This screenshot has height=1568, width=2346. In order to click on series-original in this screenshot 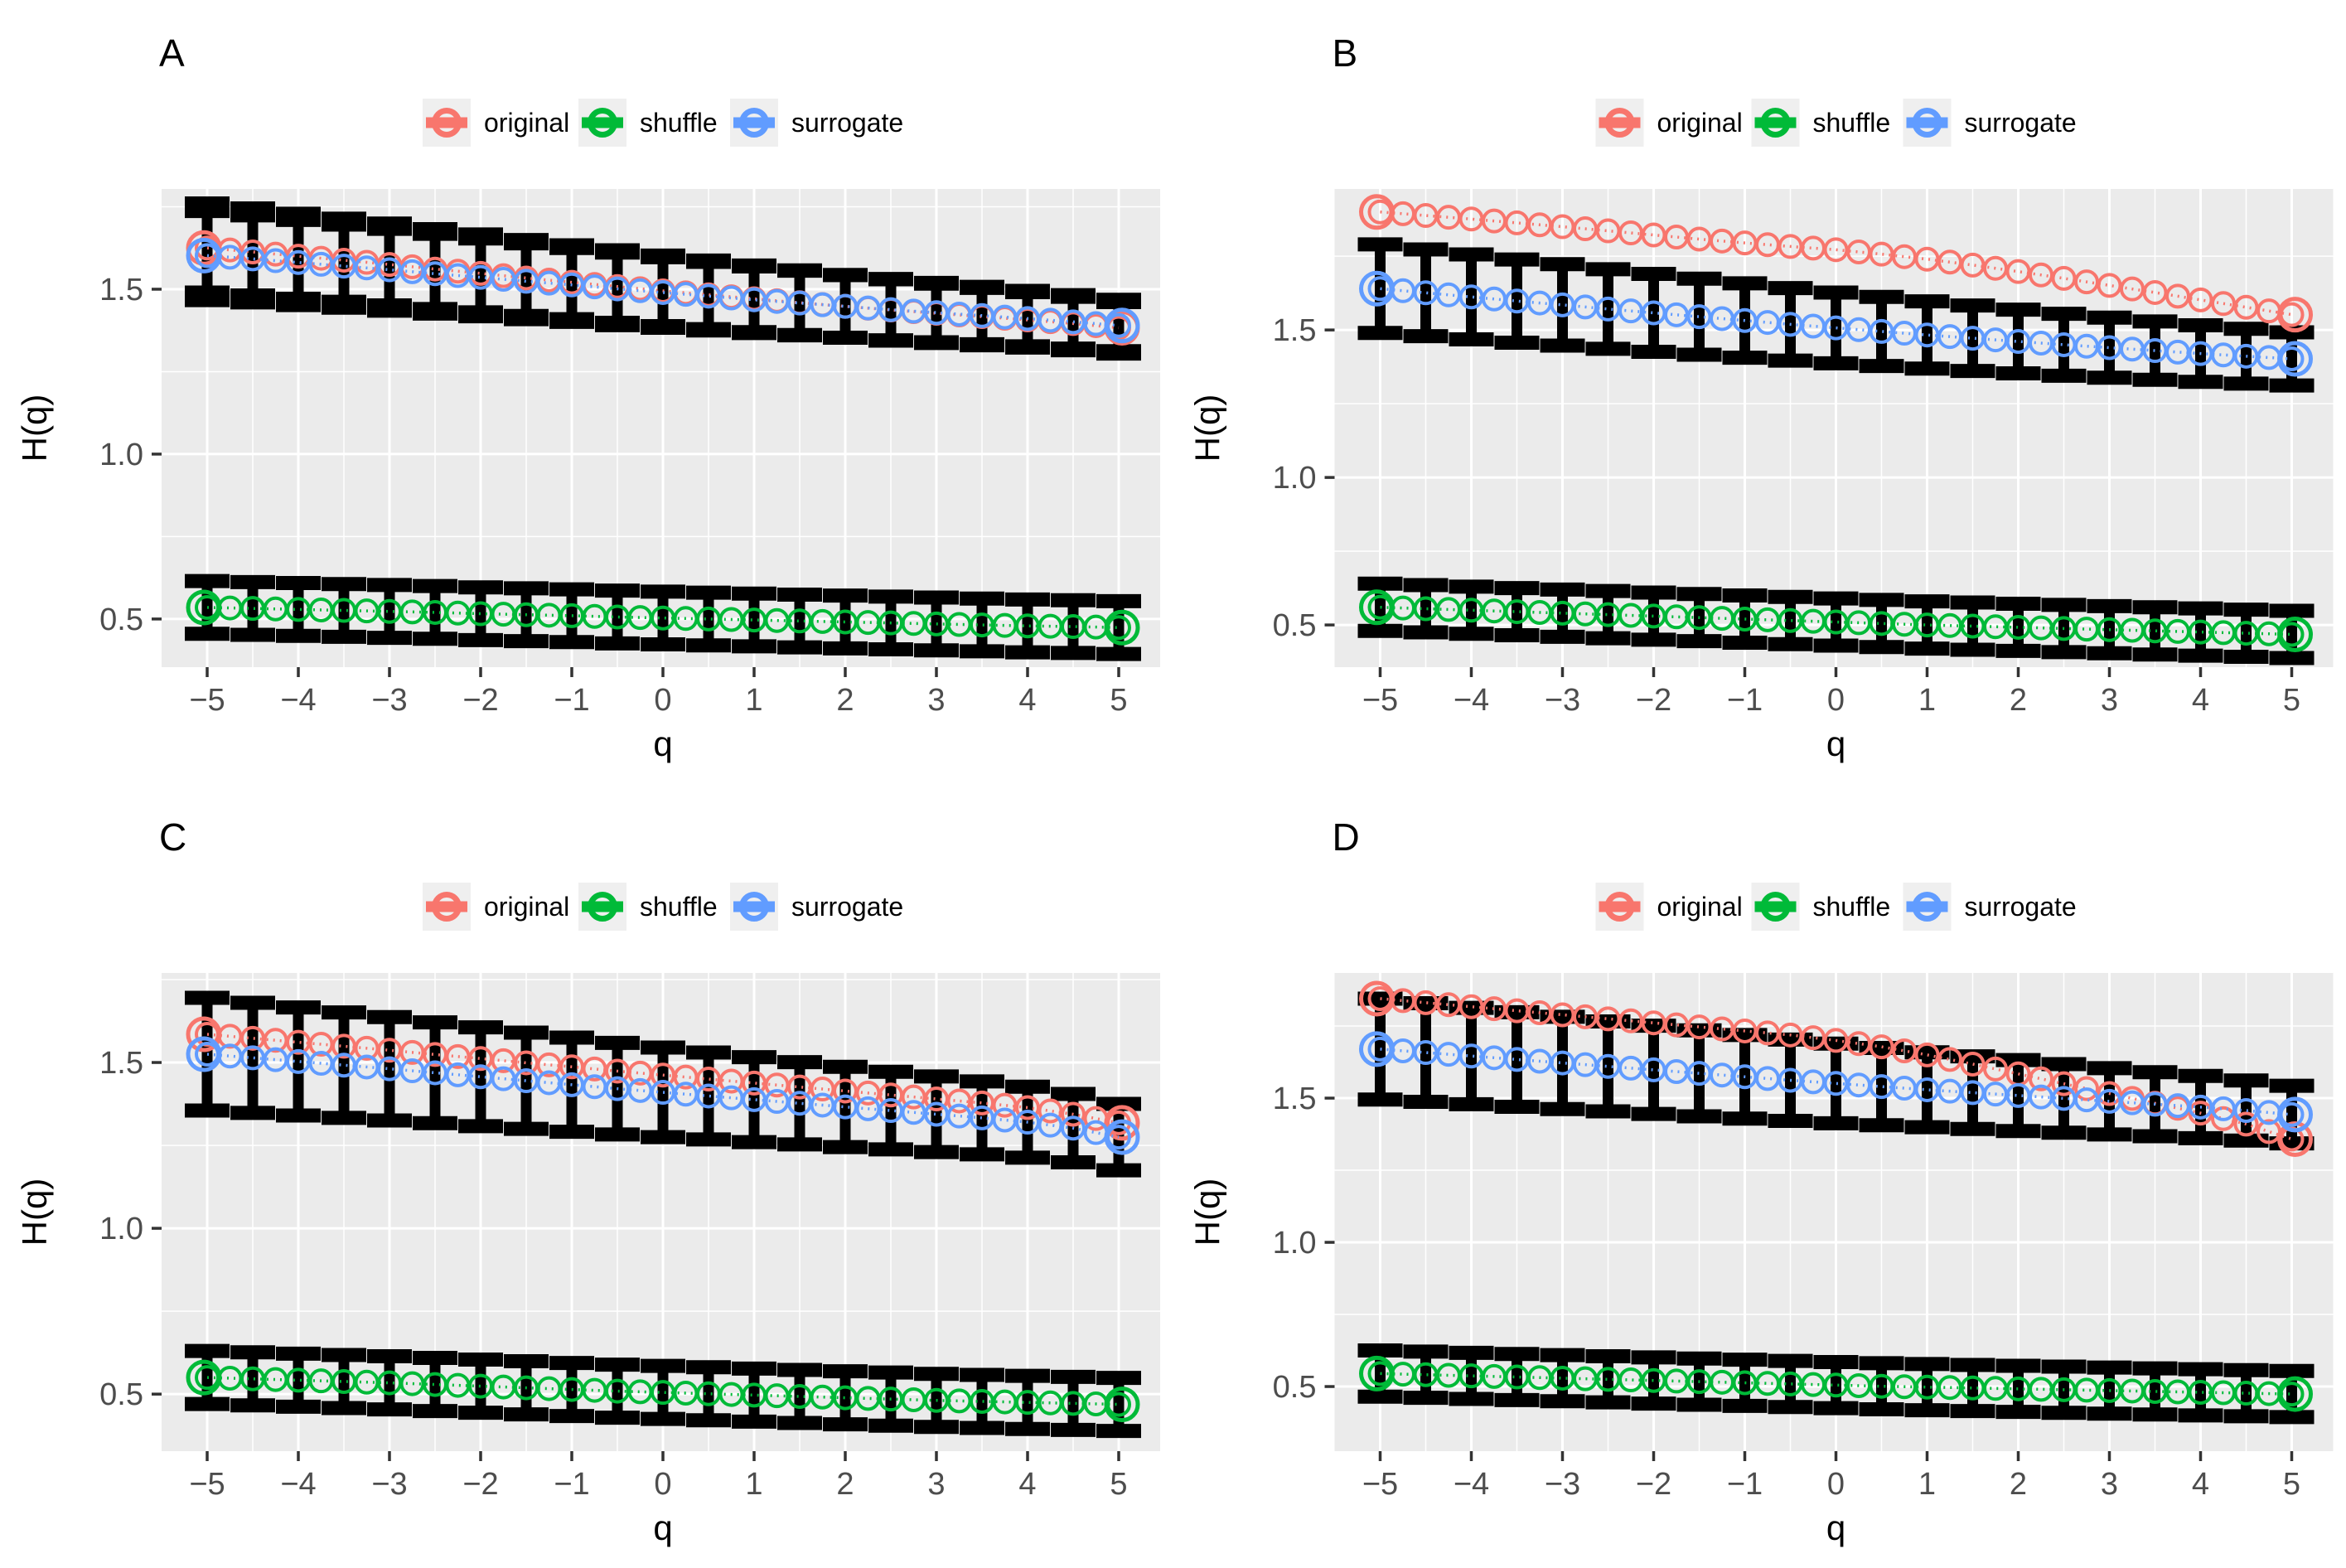, I will do `click(1836, 1068)`.